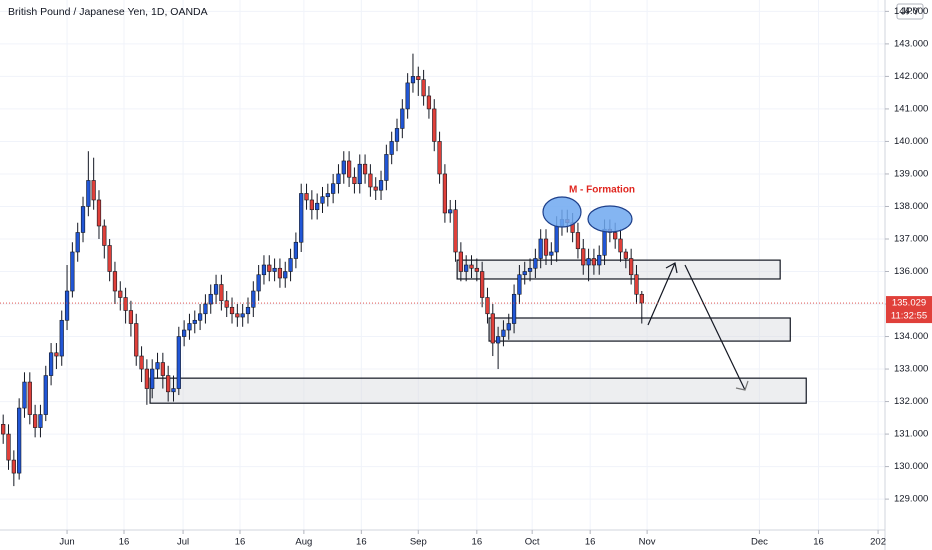 The width and height of the screenshot is (932, 550). I want to click on y-tick-label: 129.000, so click(911, 499).